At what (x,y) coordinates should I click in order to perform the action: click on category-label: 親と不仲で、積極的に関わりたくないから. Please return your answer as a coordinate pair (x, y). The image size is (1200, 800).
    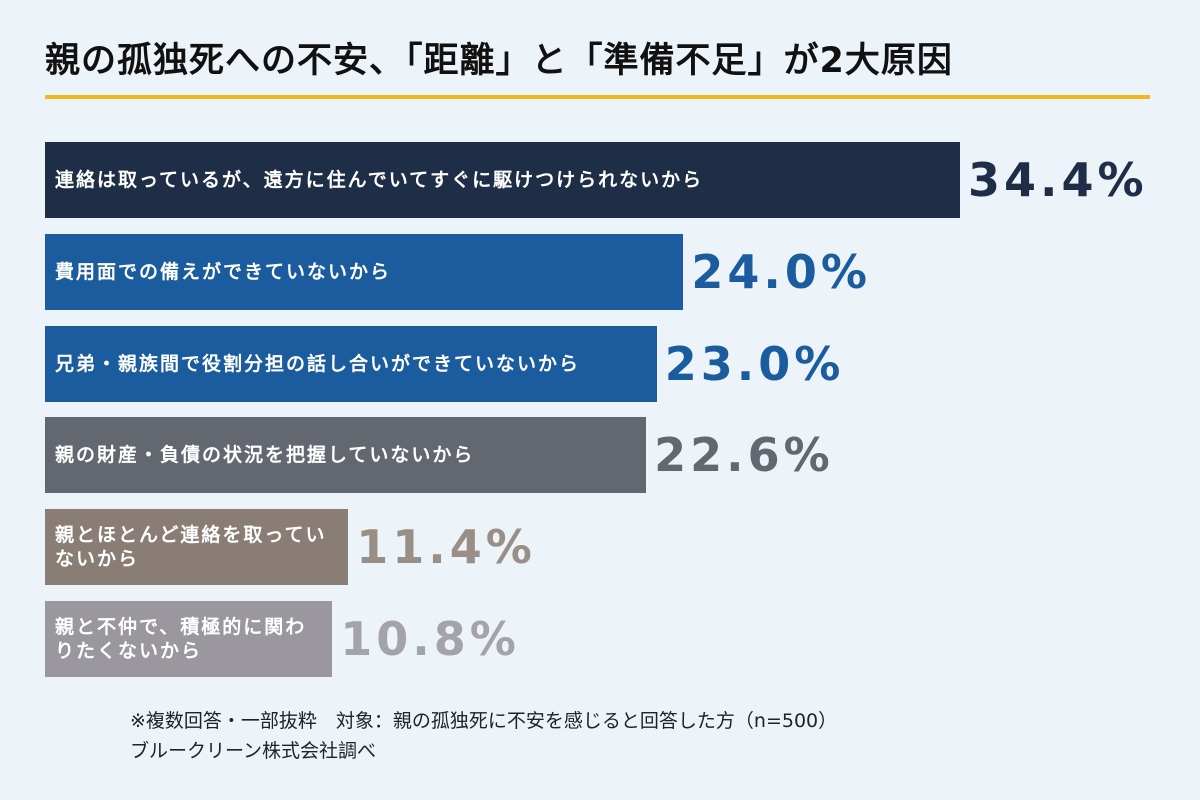
    Looking at the image, I should click on (181, 639).